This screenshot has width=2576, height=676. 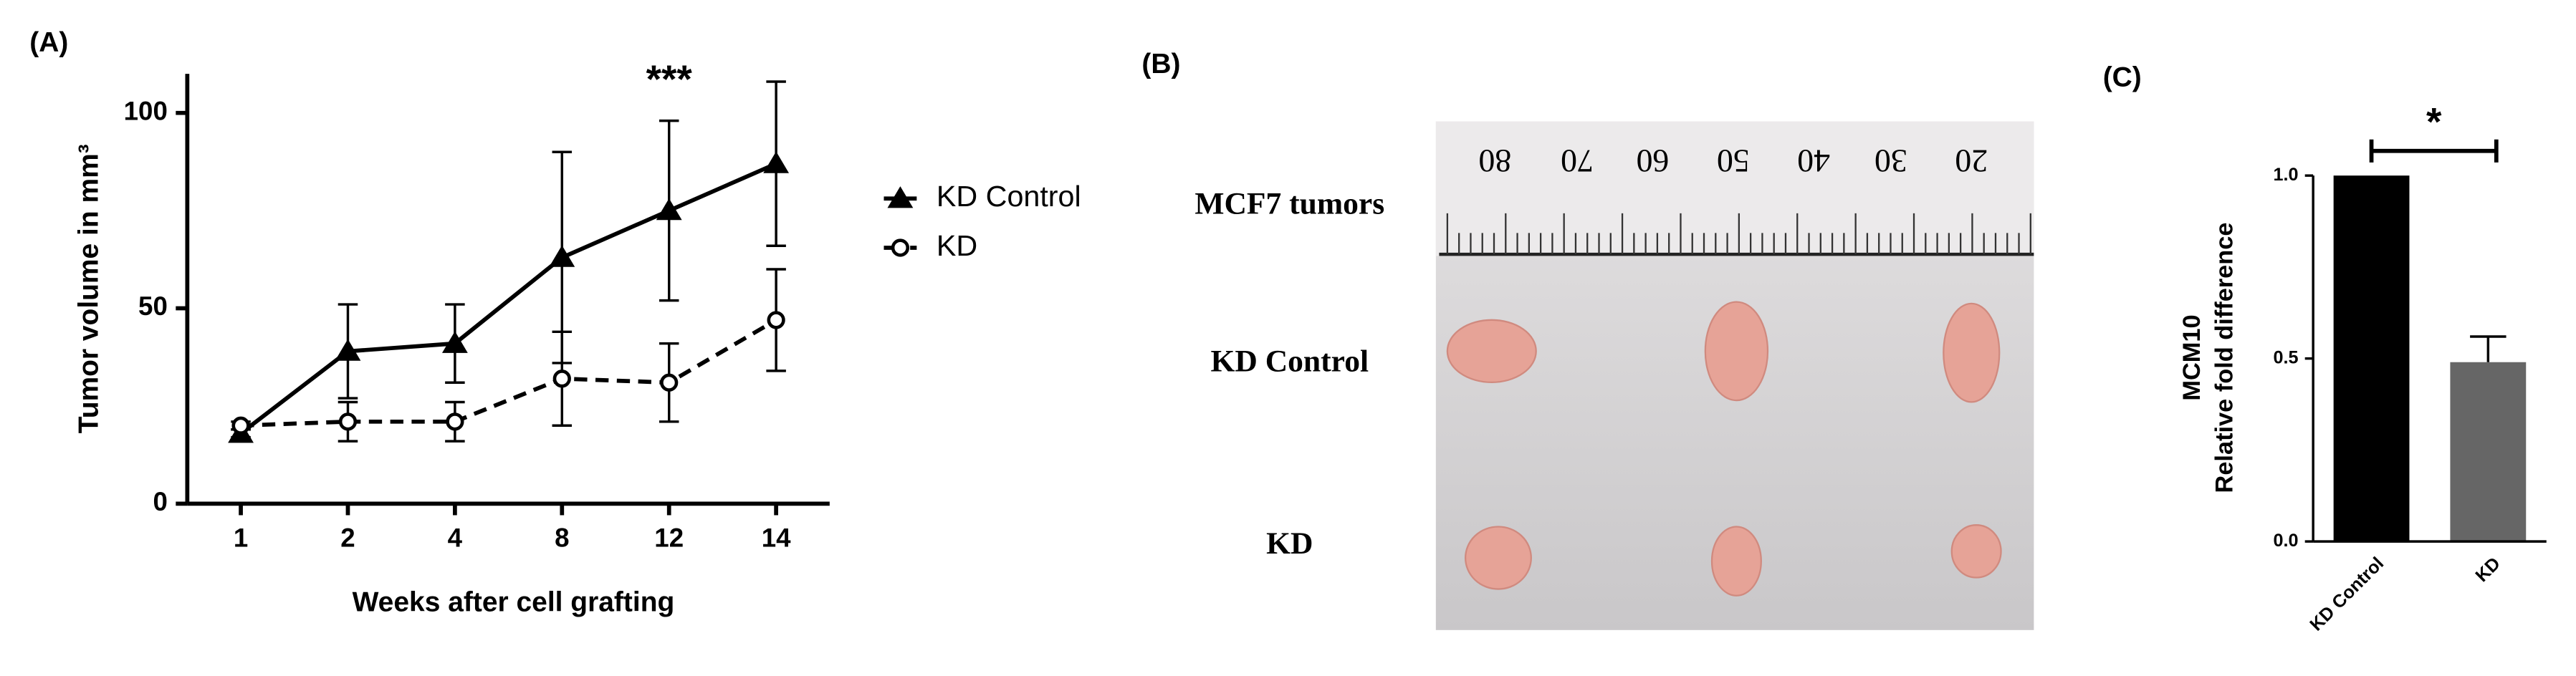 I want to click on y-axis-title: Relative fold difference, so click(x=2225, y=358).